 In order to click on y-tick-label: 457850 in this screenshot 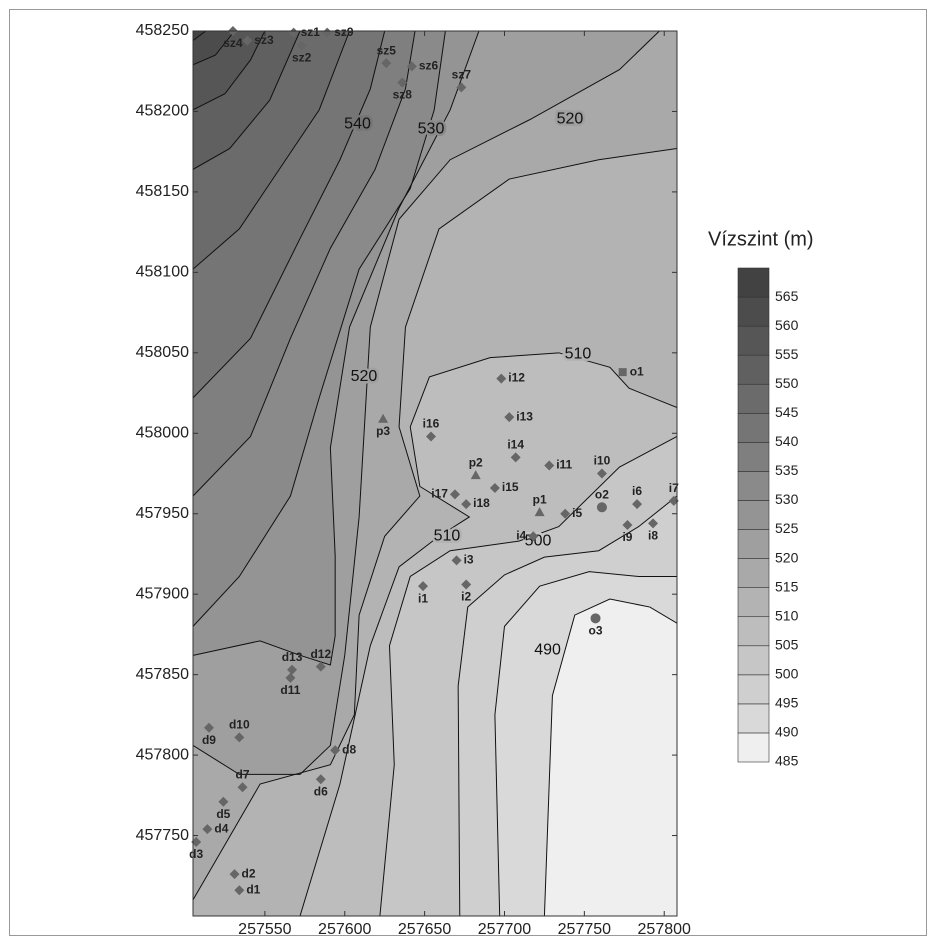, I will do `click(162, 674)`.